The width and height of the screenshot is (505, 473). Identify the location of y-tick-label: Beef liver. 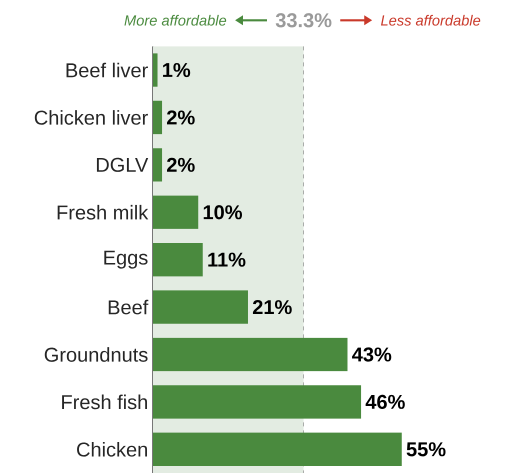
(107, 70).